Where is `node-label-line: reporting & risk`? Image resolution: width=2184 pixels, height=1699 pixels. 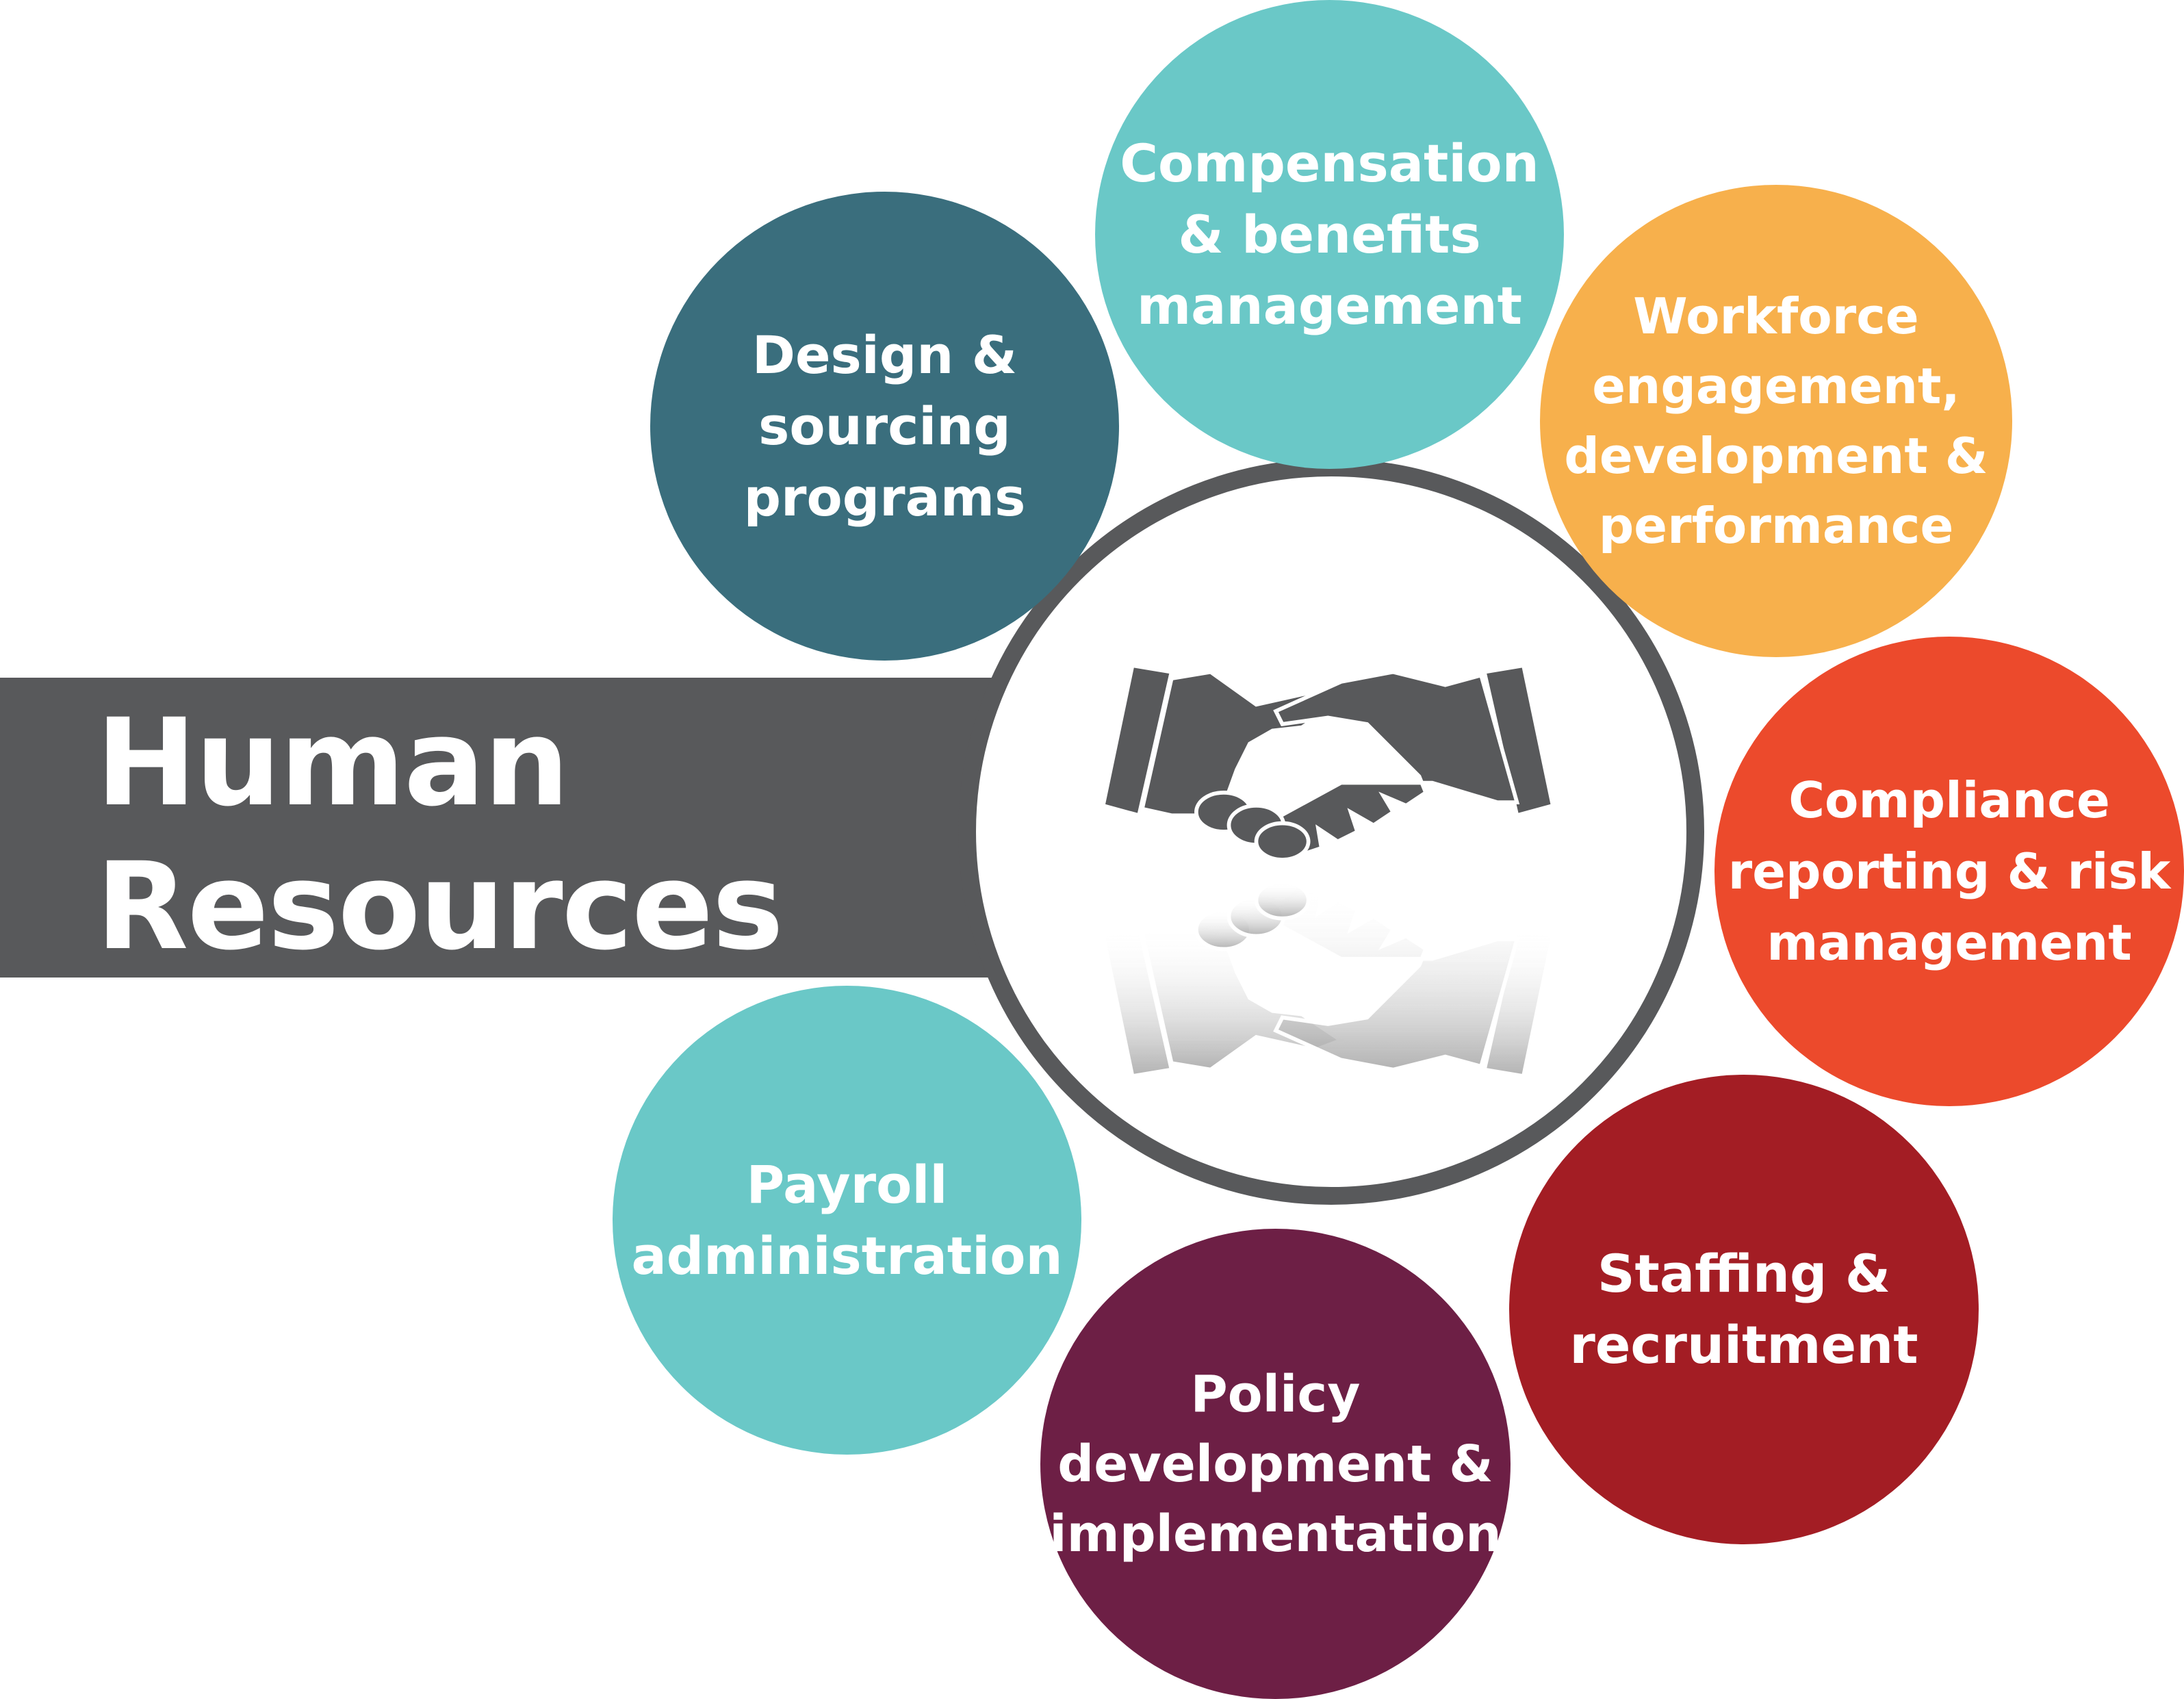 node-label-line: reporting & risk is located at coordinates (1949, 871).